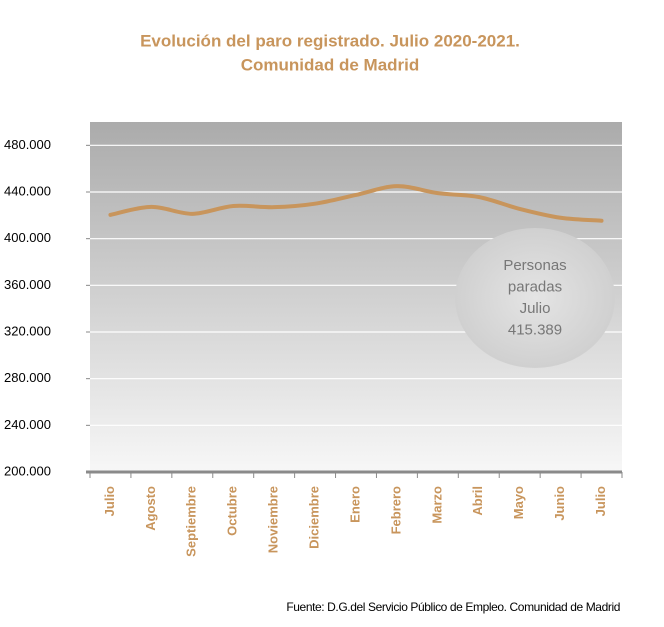 The height and width of the screenshot is (627, 664). What do you see at coordinates (535, 286) in the screenshot?
I see `annotation-text: paradas` at bounding box center [535, 286].